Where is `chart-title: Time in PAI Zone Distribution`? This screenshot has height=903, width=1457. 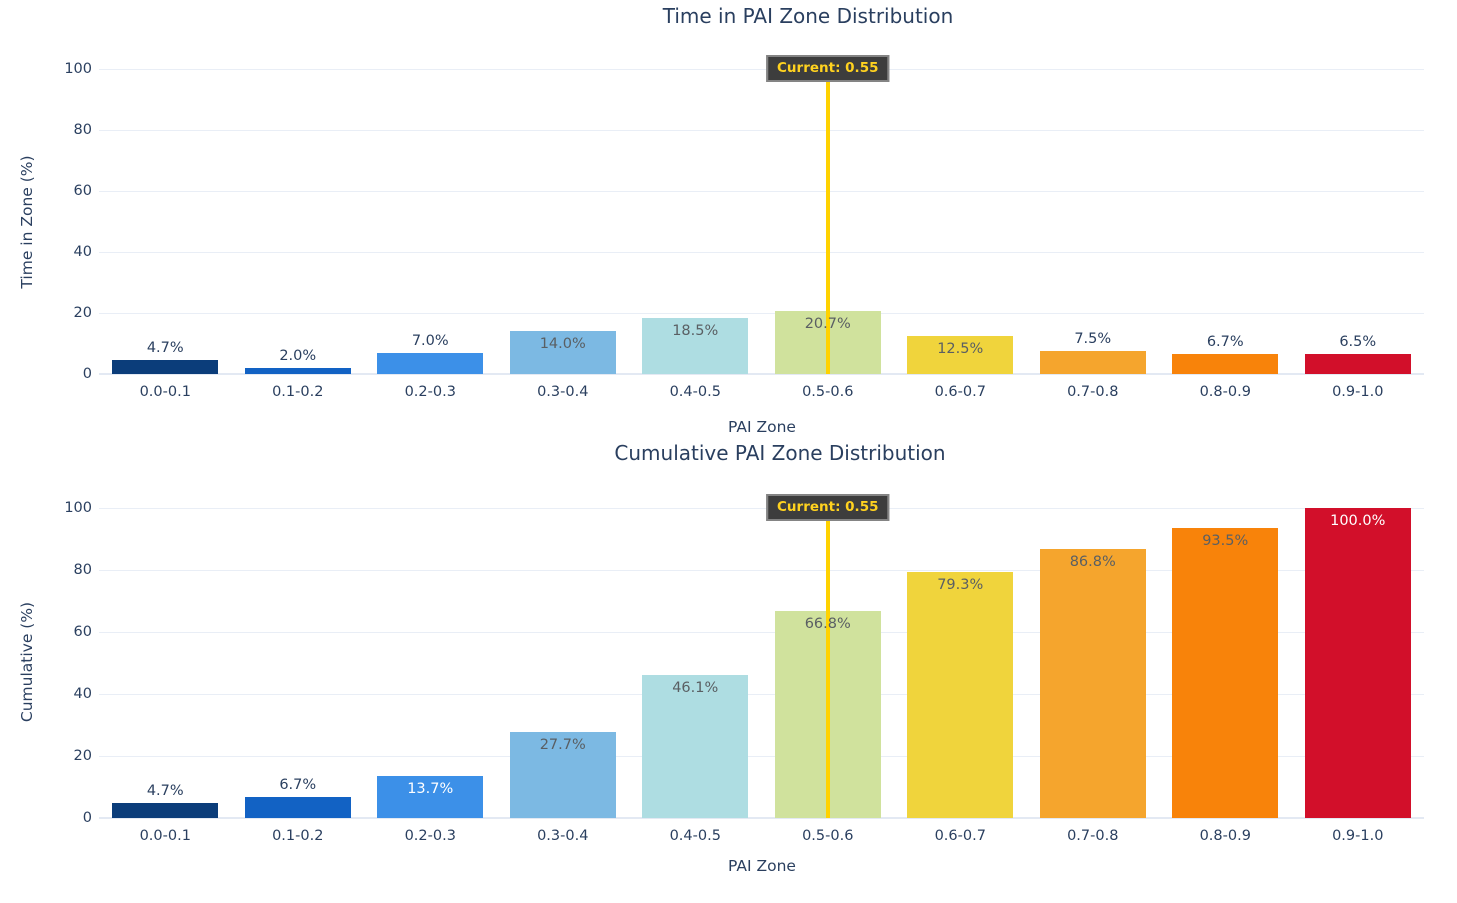 chart-title: Time in PAI Zone Distribution is located at coordinates (808, 16).